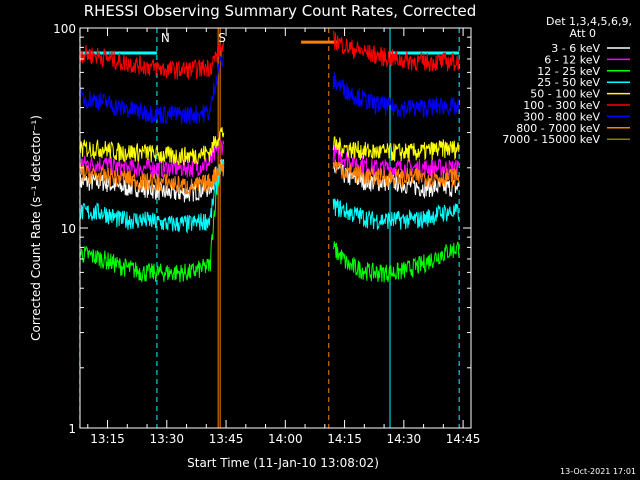 The width and height of the screenshot is (640, 480). I want to click on legend-label: 3 - 6 keV, so click(575, 48).